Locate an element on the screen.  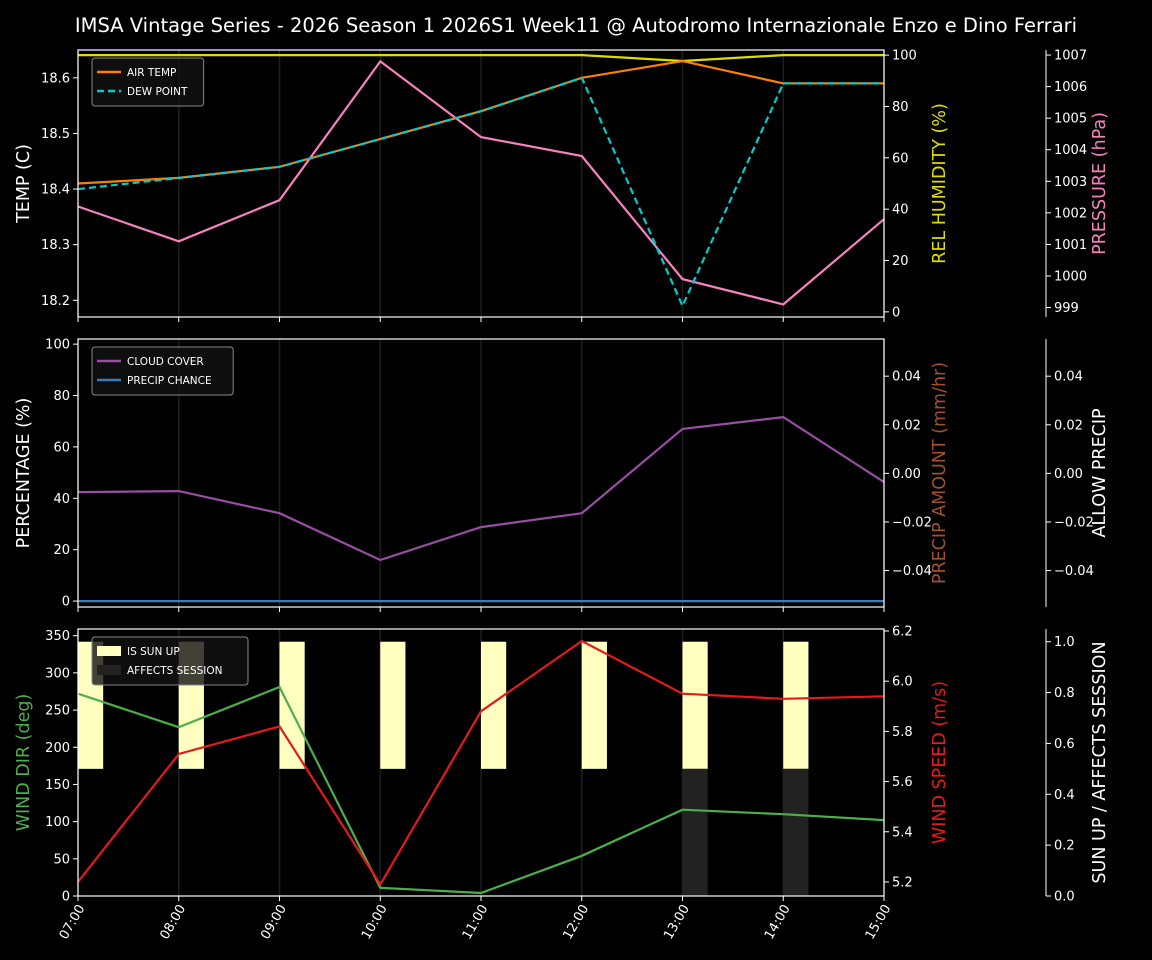
y-tick-label: 250 is located at coordinates (57, 711).